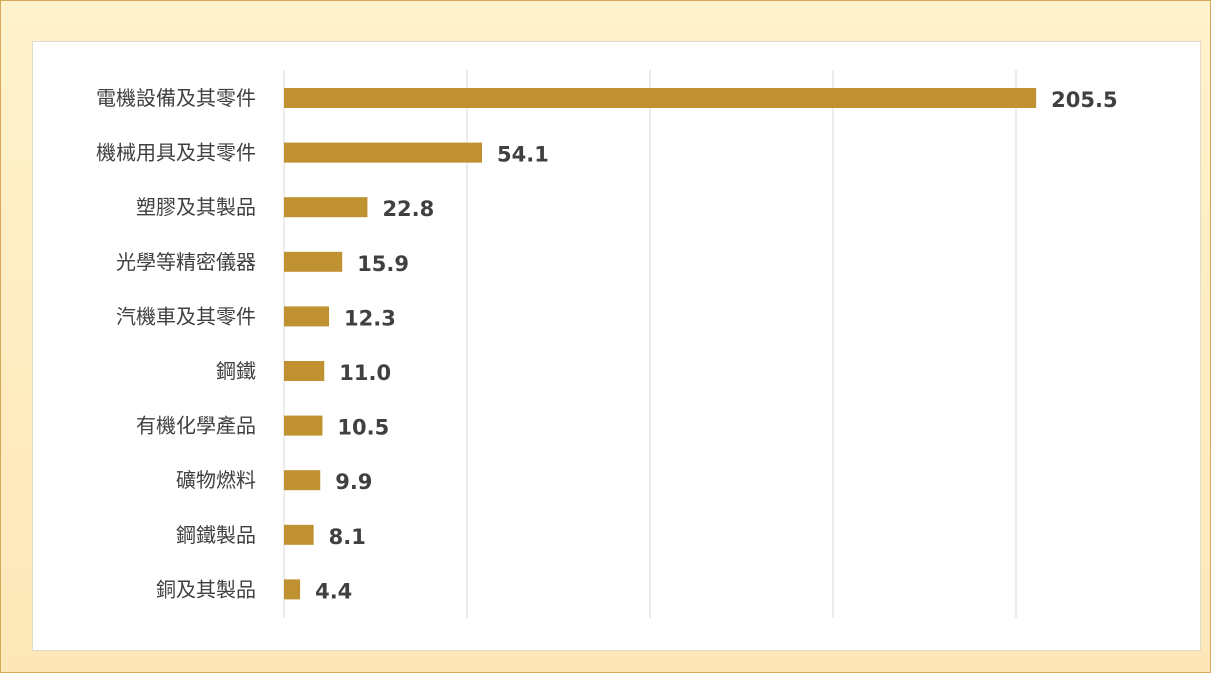 The width and height of the screenshot is (1211, 673). What do you see at coordinates (176, 153) in the screenshot?
I see `category-label: 機械用具及其零件` at bounding box center [176, 153].